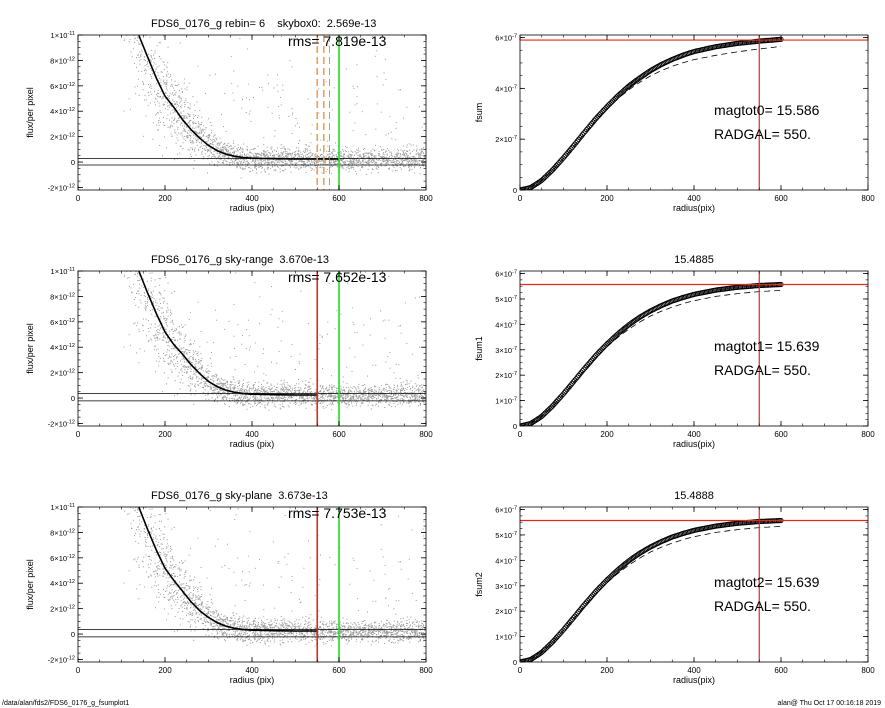 This screenshot has width=885, height=708. Describe the element at coordinates (426, 198) in the screenshot. I see `x-tick-label: 800` at that location.